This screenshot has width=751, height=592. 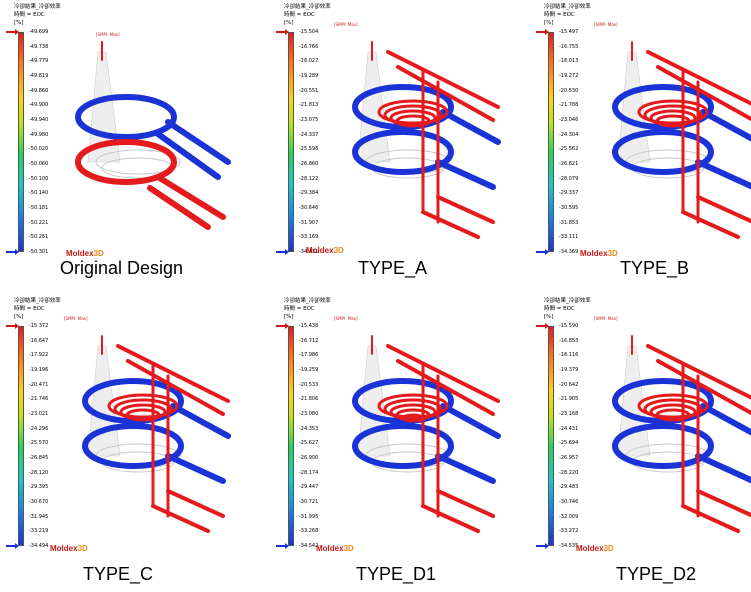 I want to click on scale-tick-label: -17.986, so click(x=309, y=355).